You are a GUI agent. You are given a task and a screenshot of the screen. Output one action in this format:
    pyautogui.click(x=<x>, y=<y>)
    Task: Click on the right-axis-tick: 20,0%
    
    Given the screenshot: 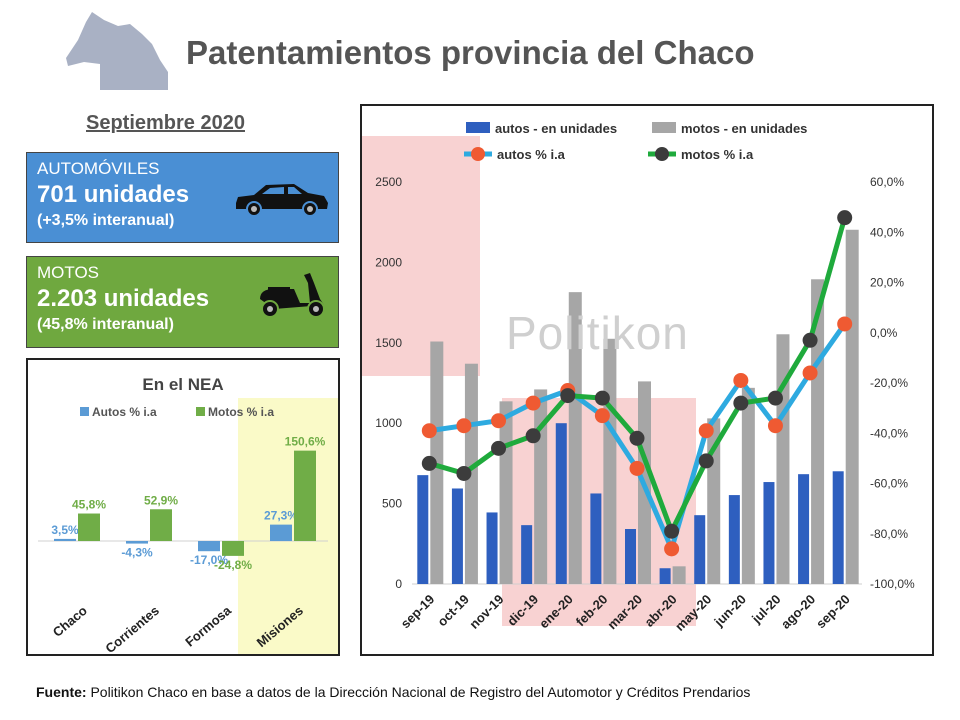 What is the action you would take?
    pyautogui.click(x=887, y=283)
    